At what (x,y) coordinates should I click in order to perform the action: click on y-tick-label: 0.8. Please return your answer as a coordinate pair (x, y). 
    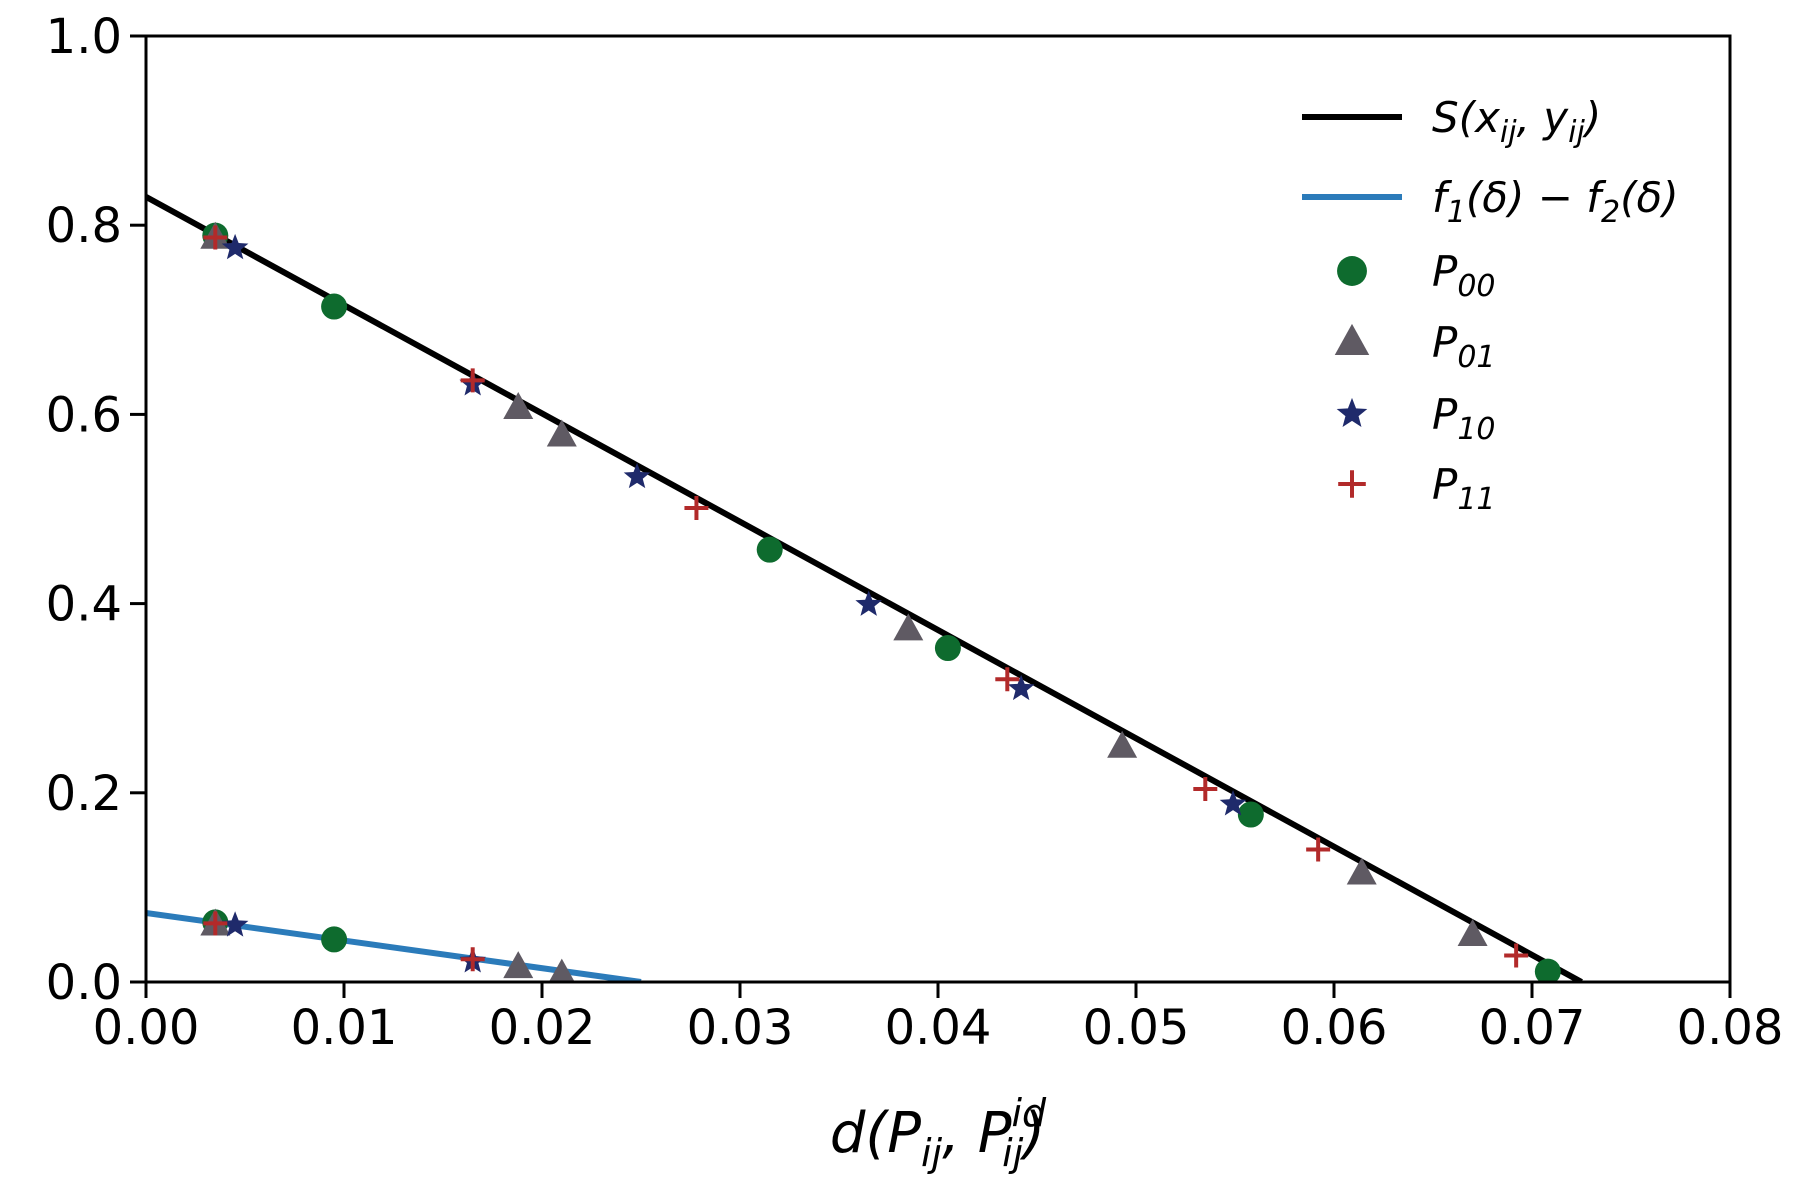
    Looking at the image, I should click on (84, 226).